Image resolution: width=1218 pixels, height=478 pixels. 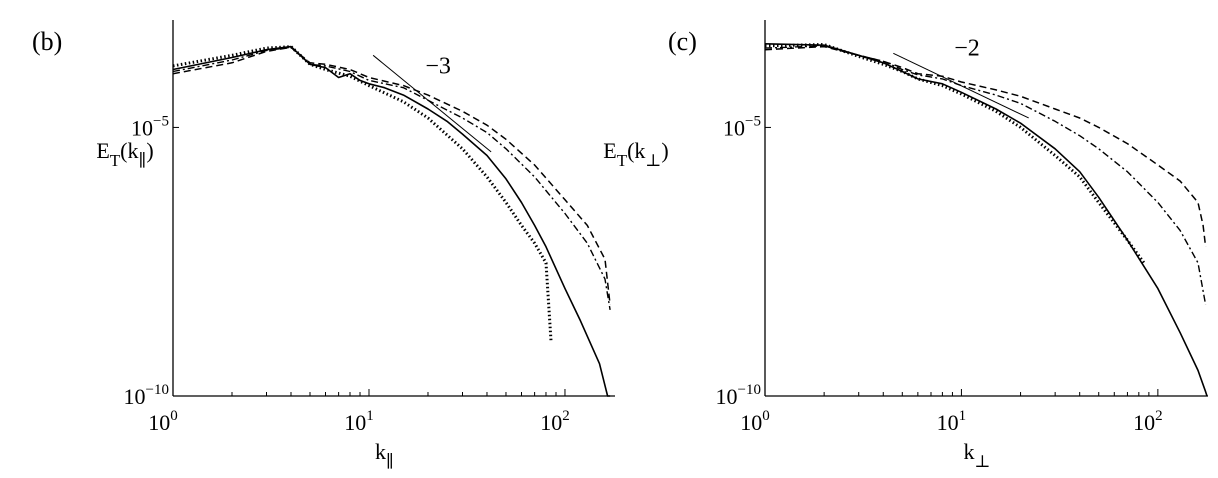 What do you see at coordinates (967, 49) in the screenshot?
I see `slope-label: −2` at bounding box center [967, 49].